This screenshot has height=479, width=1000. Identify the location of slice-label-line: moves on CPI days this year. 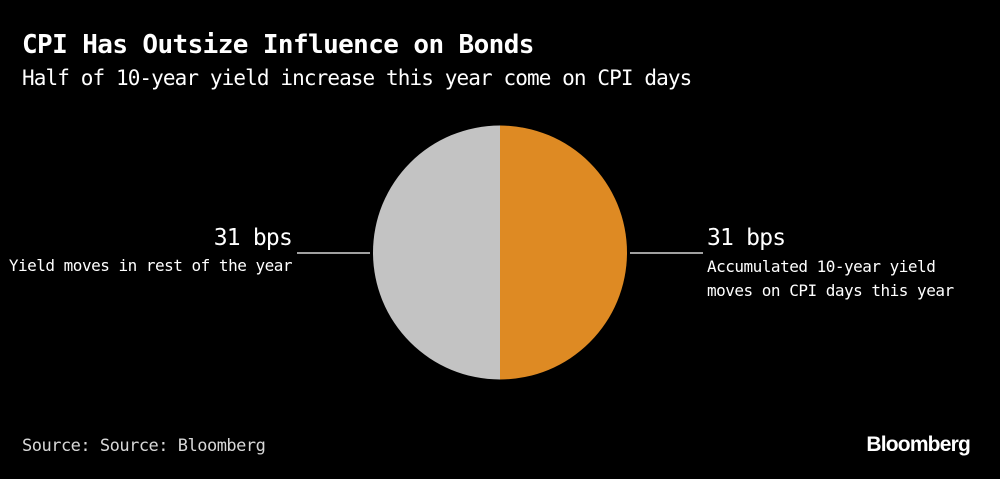
(830, 290).